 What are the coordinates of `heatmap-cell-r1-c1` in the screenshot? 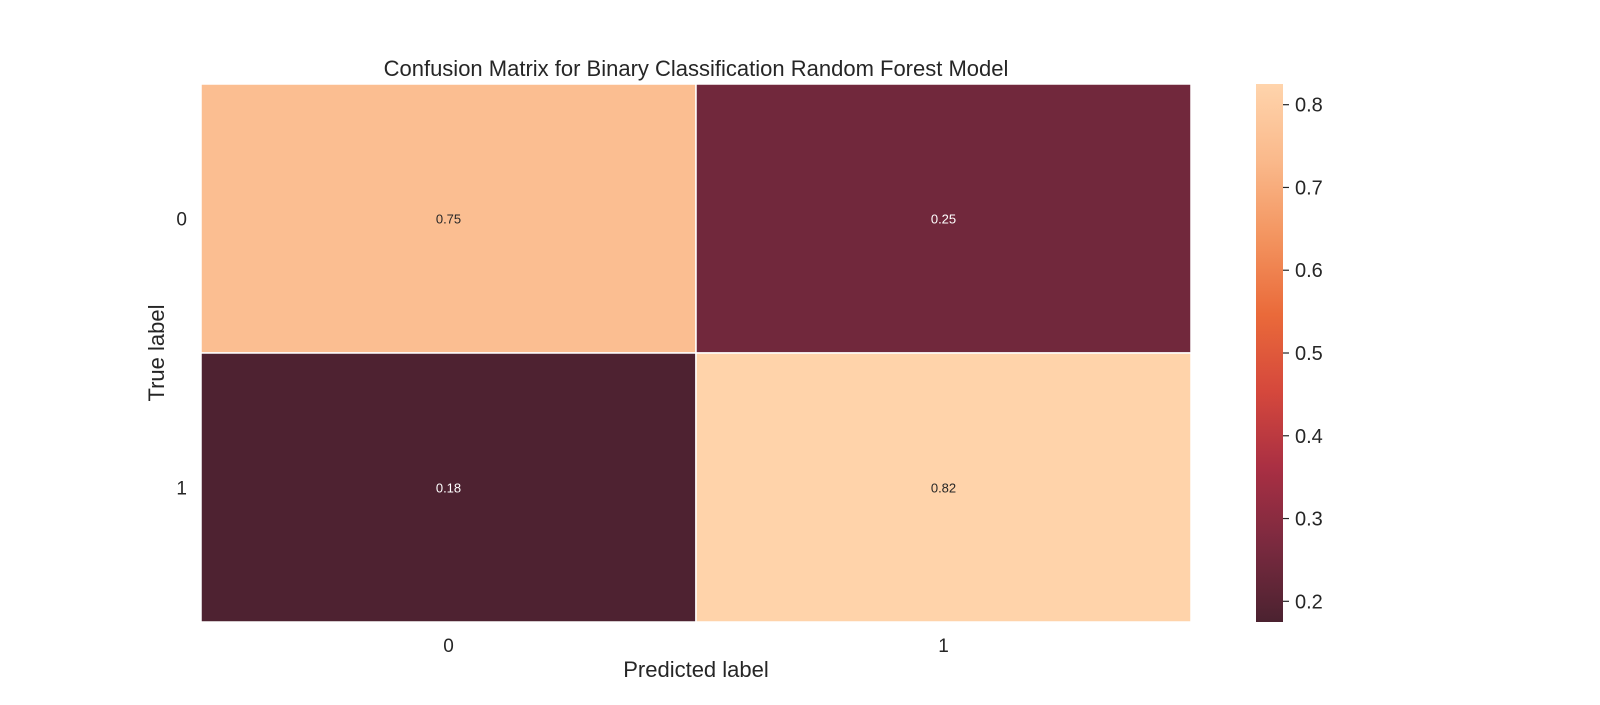 It's located at (943, 487).